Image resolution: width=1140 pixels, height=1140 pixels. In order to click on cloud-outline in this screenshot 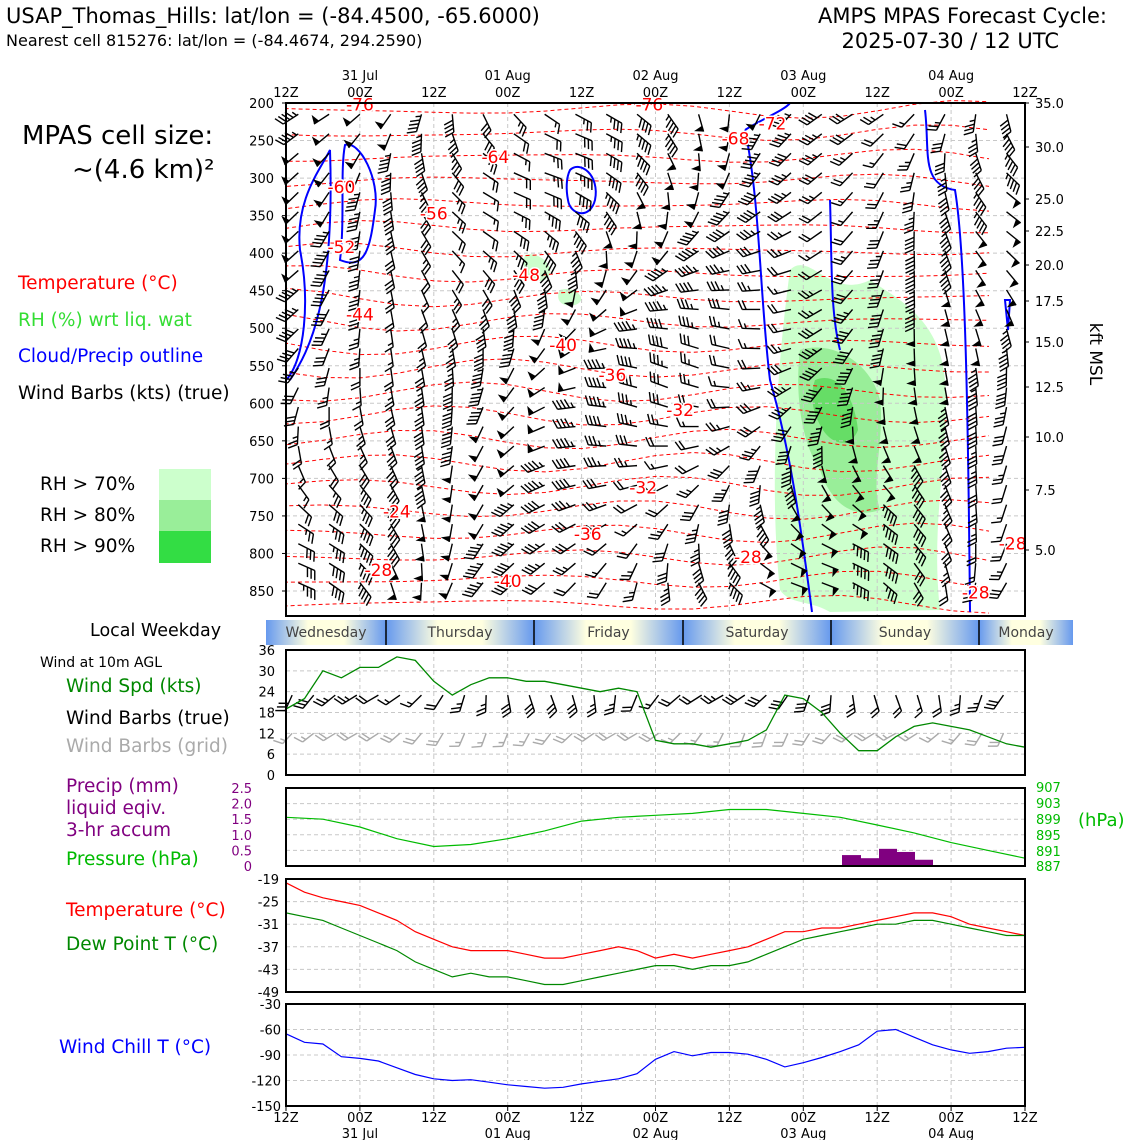, I will do `click(778, 357)`.